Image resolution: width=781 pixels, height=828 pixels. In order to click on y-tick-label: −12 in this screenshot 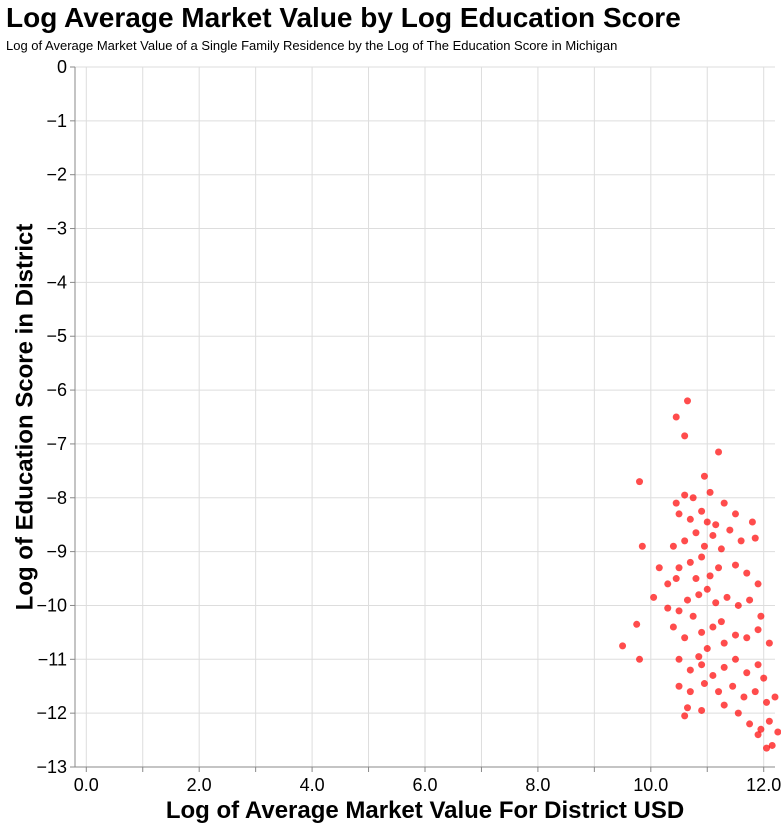, I will do `click(51, 713)`.